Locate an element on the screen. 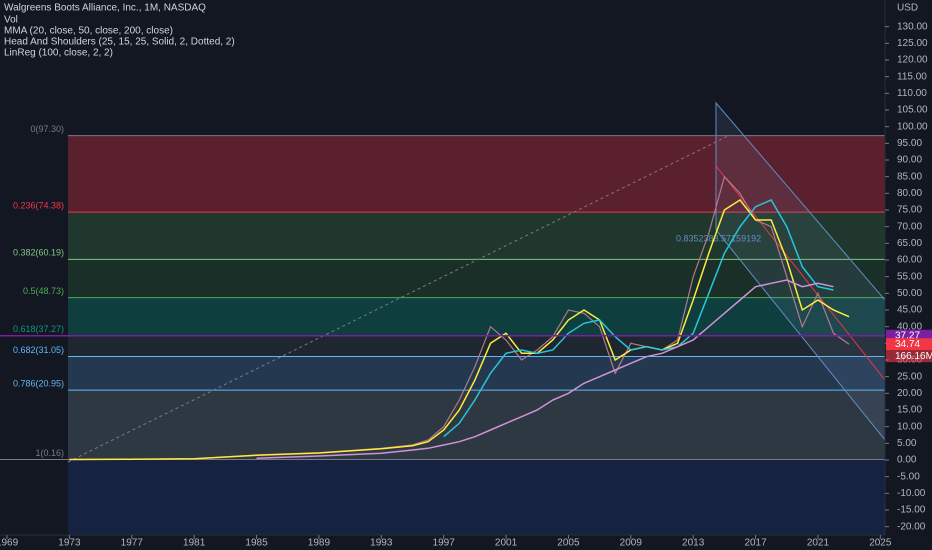 Image resolution: width=932 pixels, height=550 pixels. price-label: 37.27 is located at coordinates (907, 335).